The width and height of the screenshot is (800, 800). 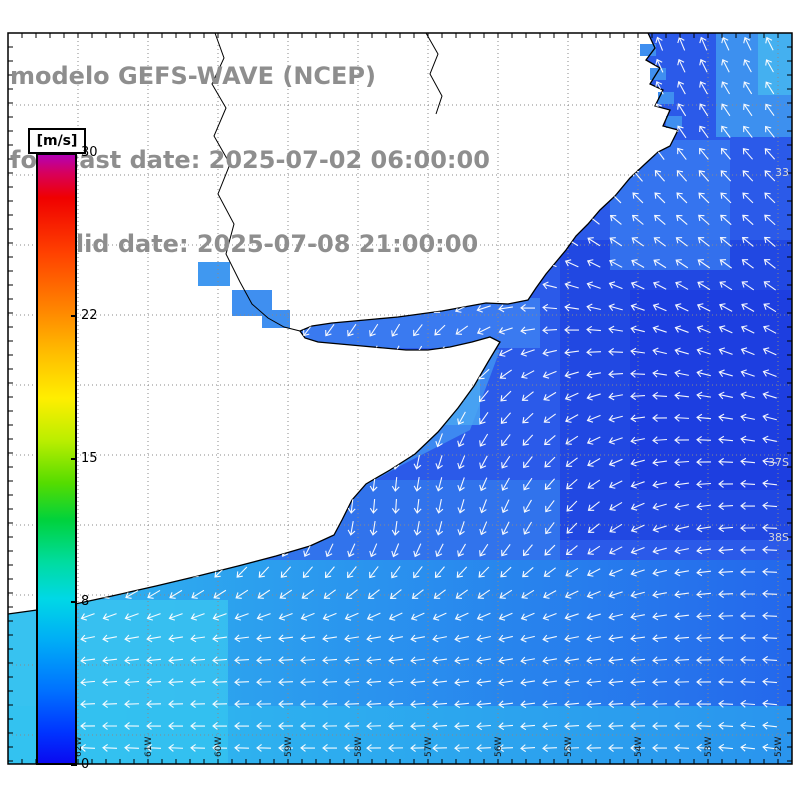 What do you see at coordinates (658, 74) in the screenshot?
I see `lagoon-cell` at bounding box center [658, 74].